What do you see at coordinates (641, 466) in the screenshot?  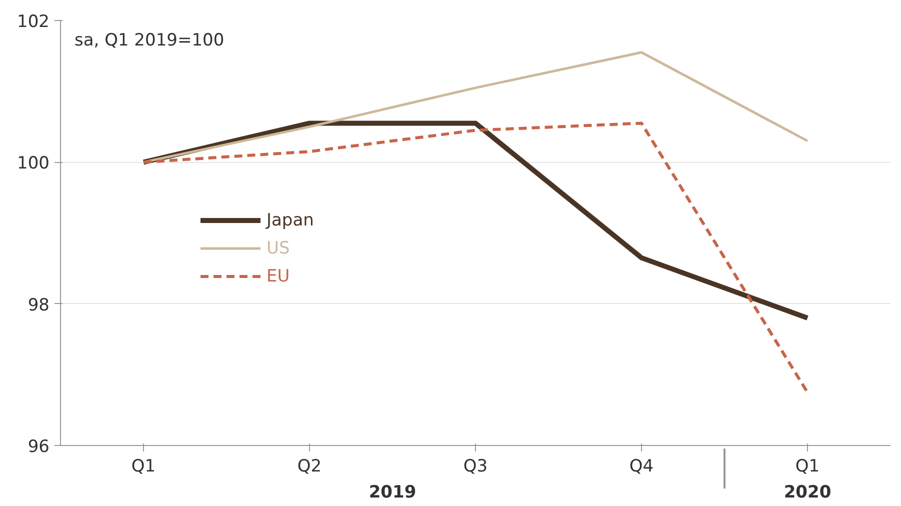 I see `x-tick-label: Q4` at bounding box center [641, 466].